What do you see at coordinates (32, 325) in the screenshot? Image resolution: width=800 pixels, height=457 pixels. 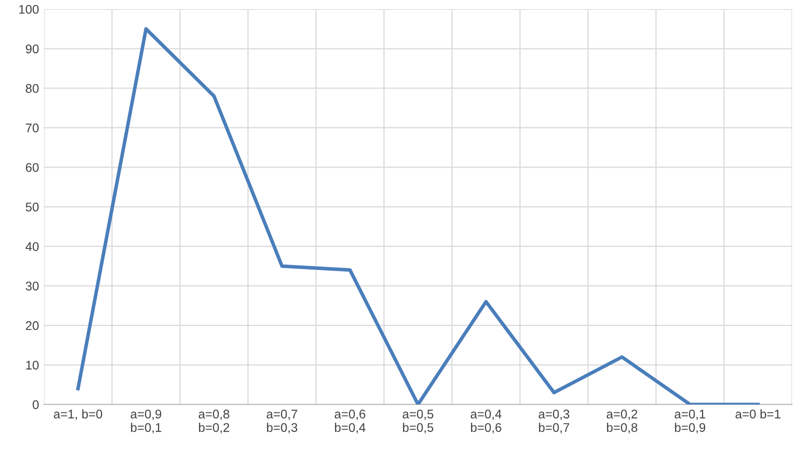 I see `y-tick-label: 20` at bounding box center [32, 325].